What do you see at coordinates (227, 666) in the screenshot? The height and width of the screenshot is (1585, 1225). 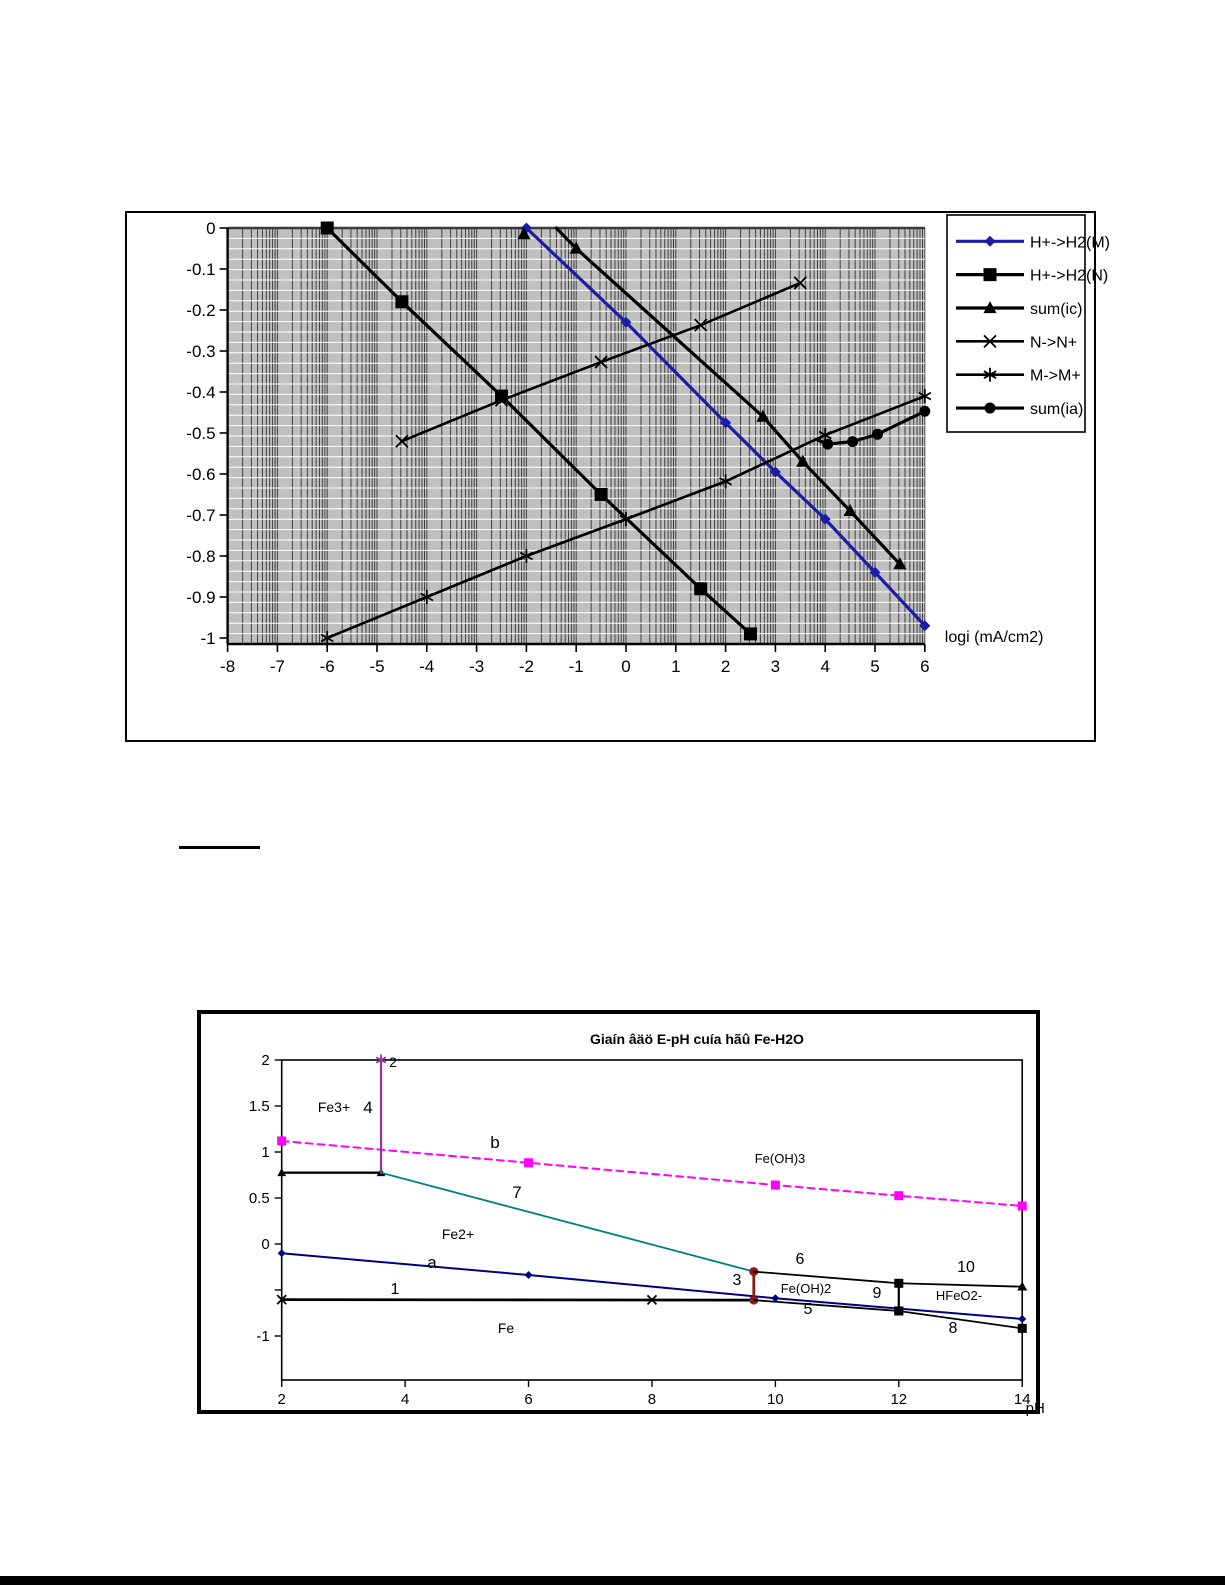 I see `x-tick-label: -8` at bounding box center [227, 666].